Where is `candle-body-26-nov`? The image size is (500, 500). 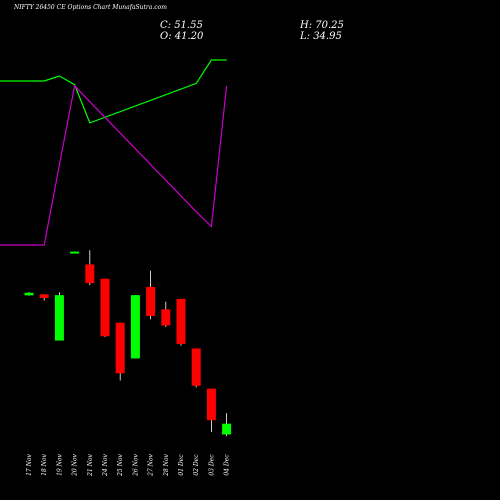 candle-body-26-nov is located at coordinates (135, 327).